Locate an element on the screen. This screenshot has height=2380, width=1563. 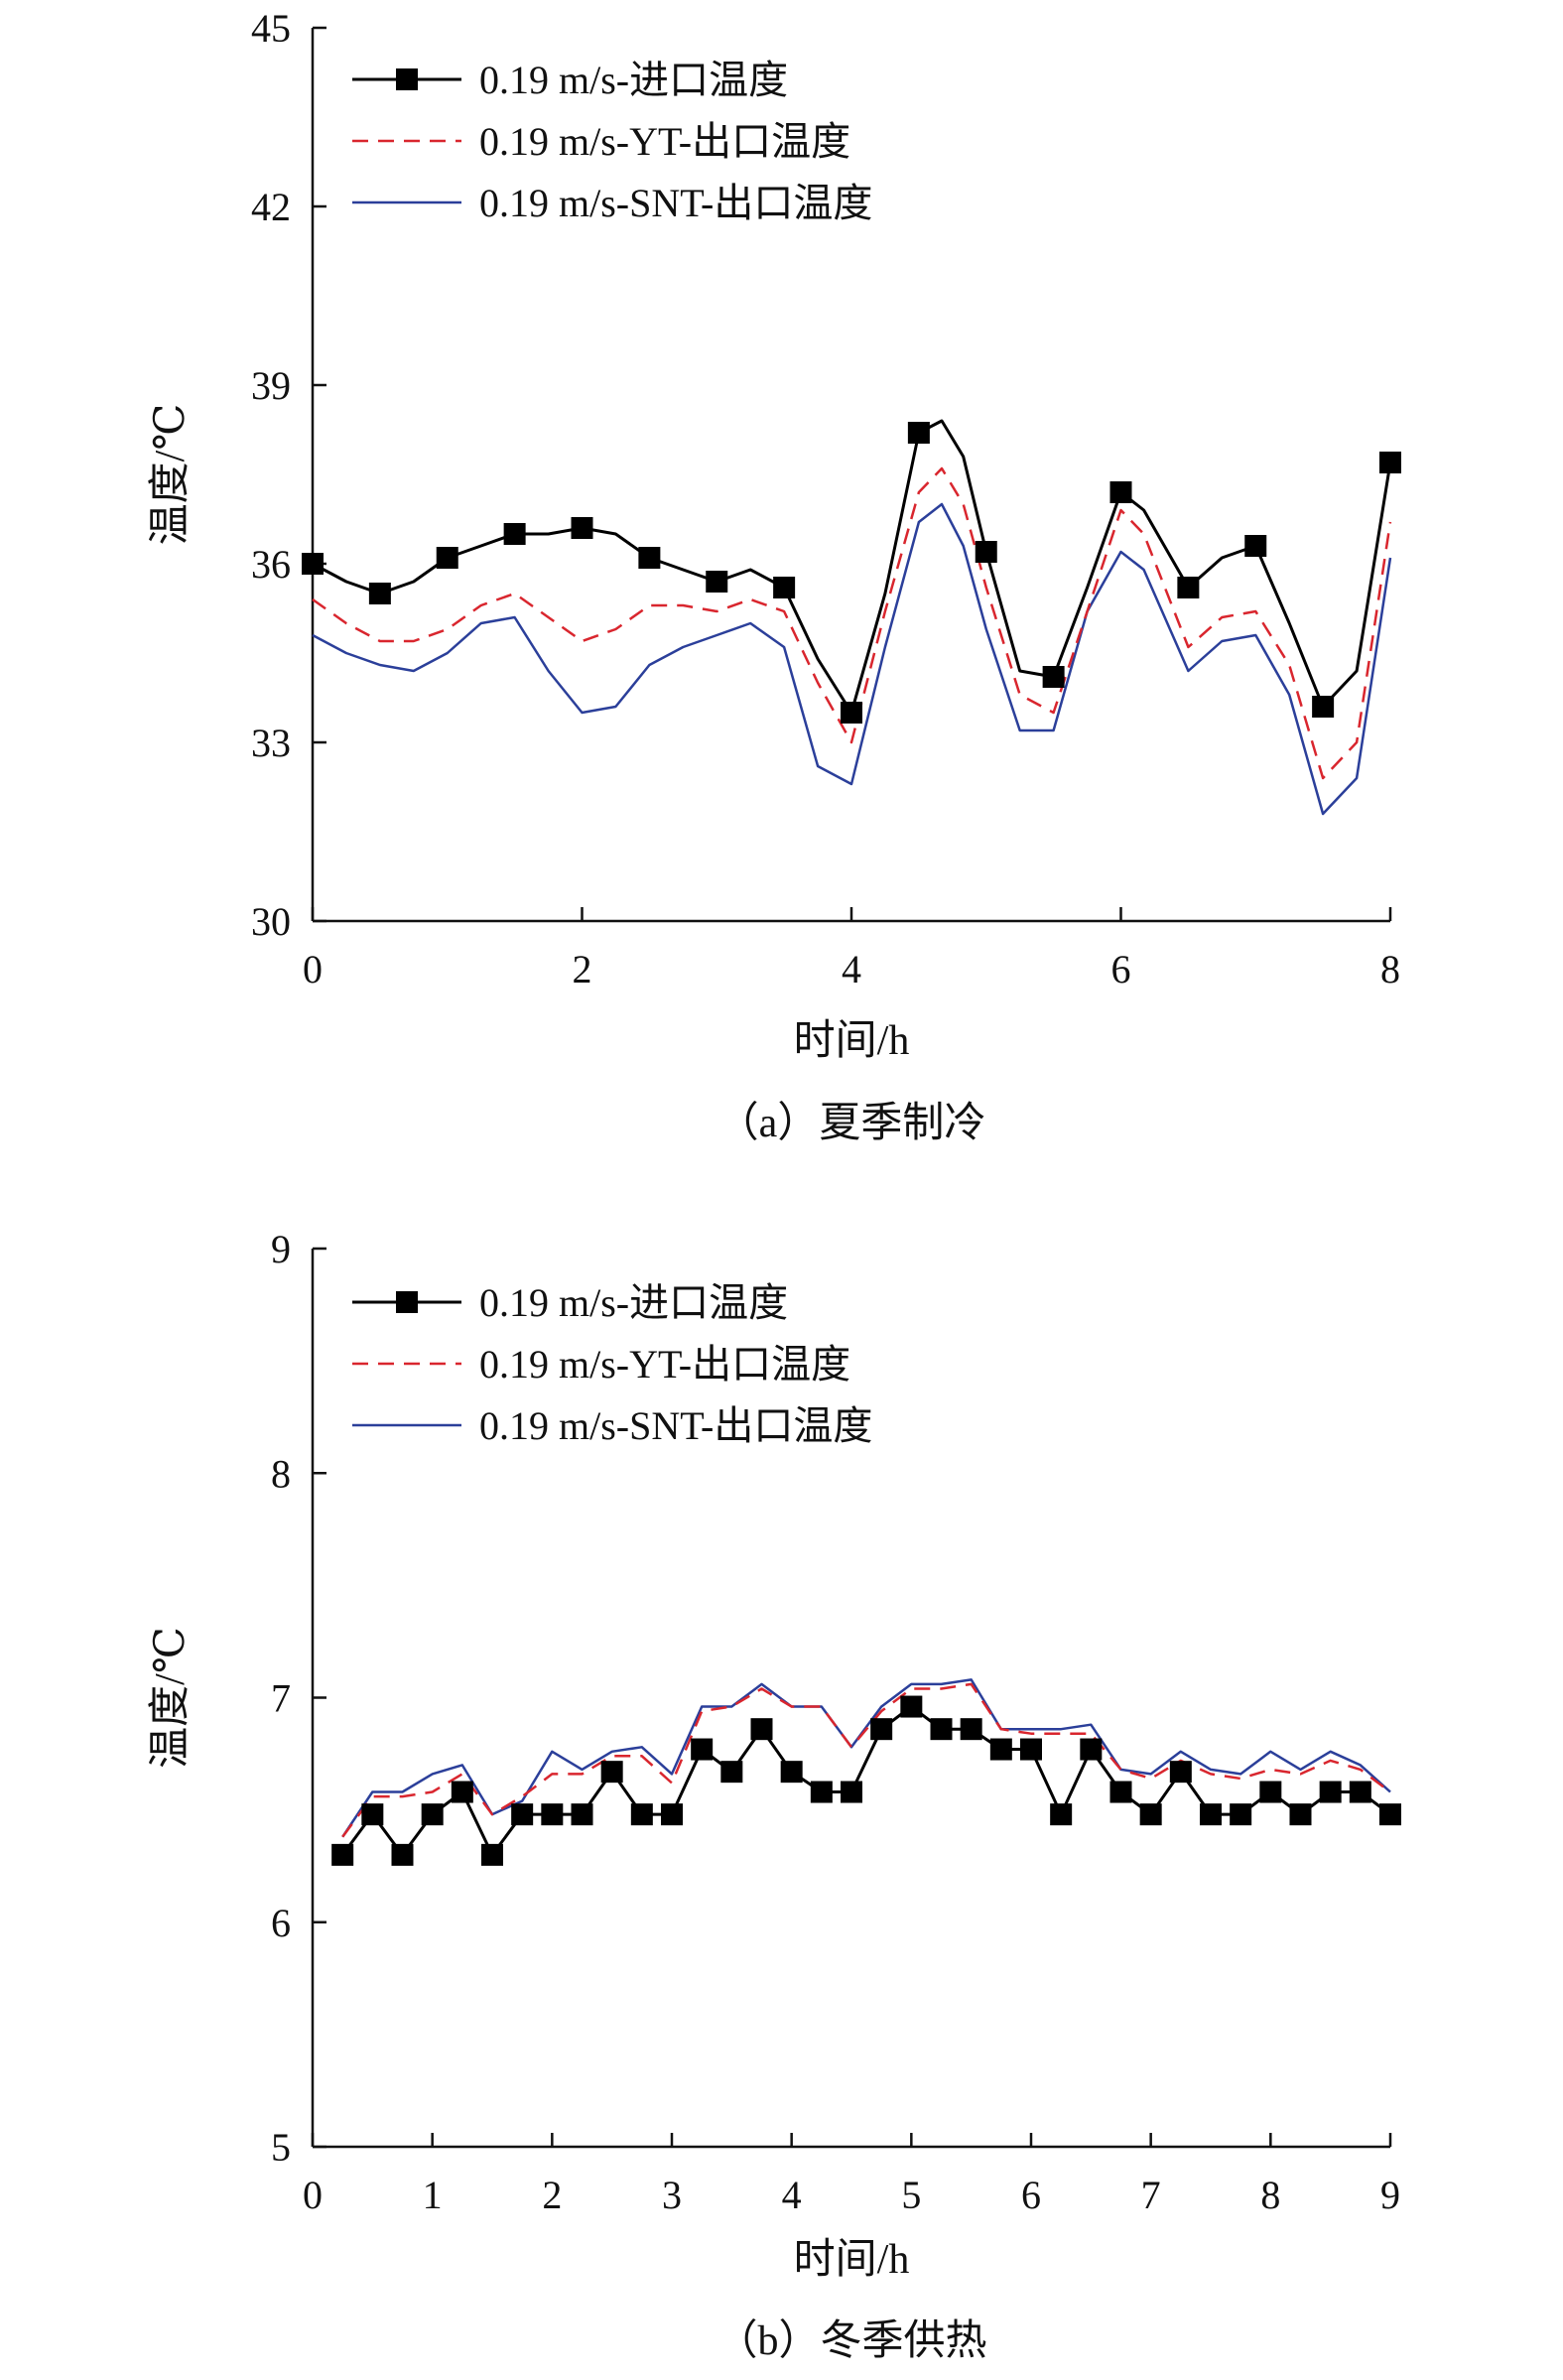
y-tick-label: 6 is located at coordinates (281, 1923).